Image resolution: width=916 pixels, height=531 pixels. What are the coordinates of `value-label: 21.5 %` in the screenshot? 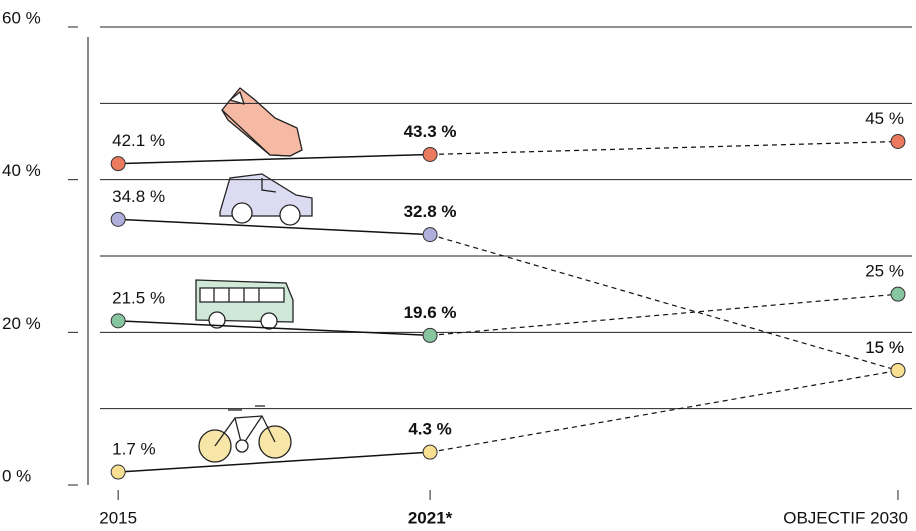 It's located at (138, 297).